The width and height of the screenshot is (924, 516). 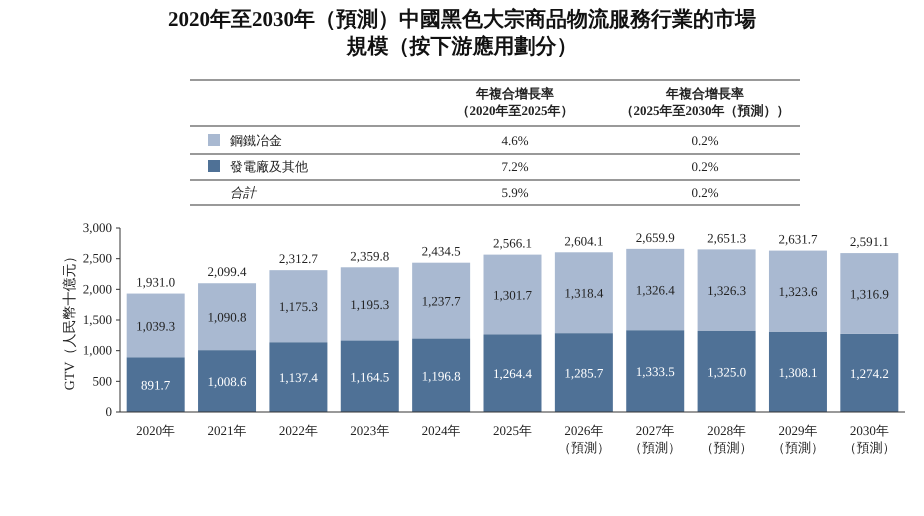 I want to click on x-tick-label: 2024年, so click(x=441, y=430).